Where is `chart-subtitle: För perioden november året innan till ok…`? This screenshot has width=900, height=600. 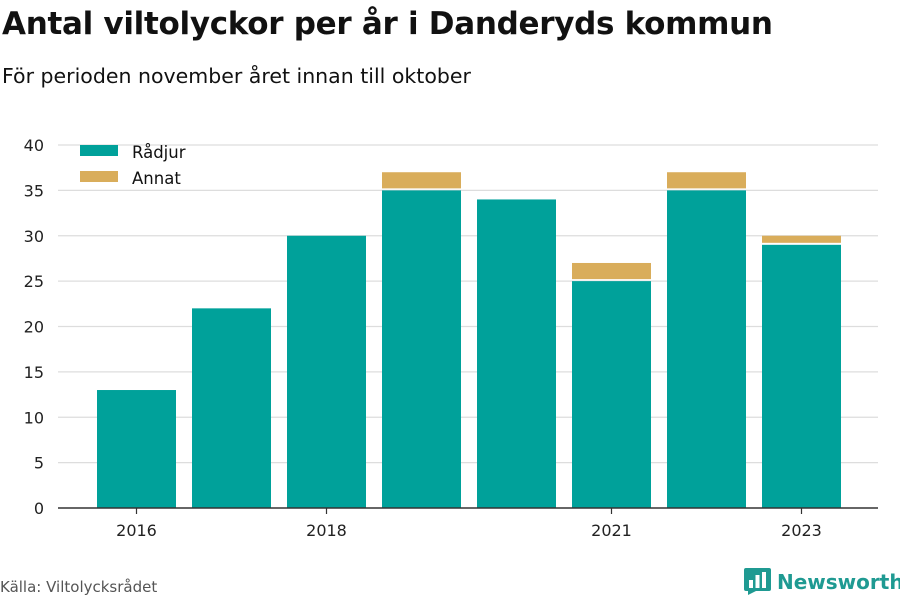
chart-subtitle: För perioden november året innan till ok… is located at coordinates (236, 76).